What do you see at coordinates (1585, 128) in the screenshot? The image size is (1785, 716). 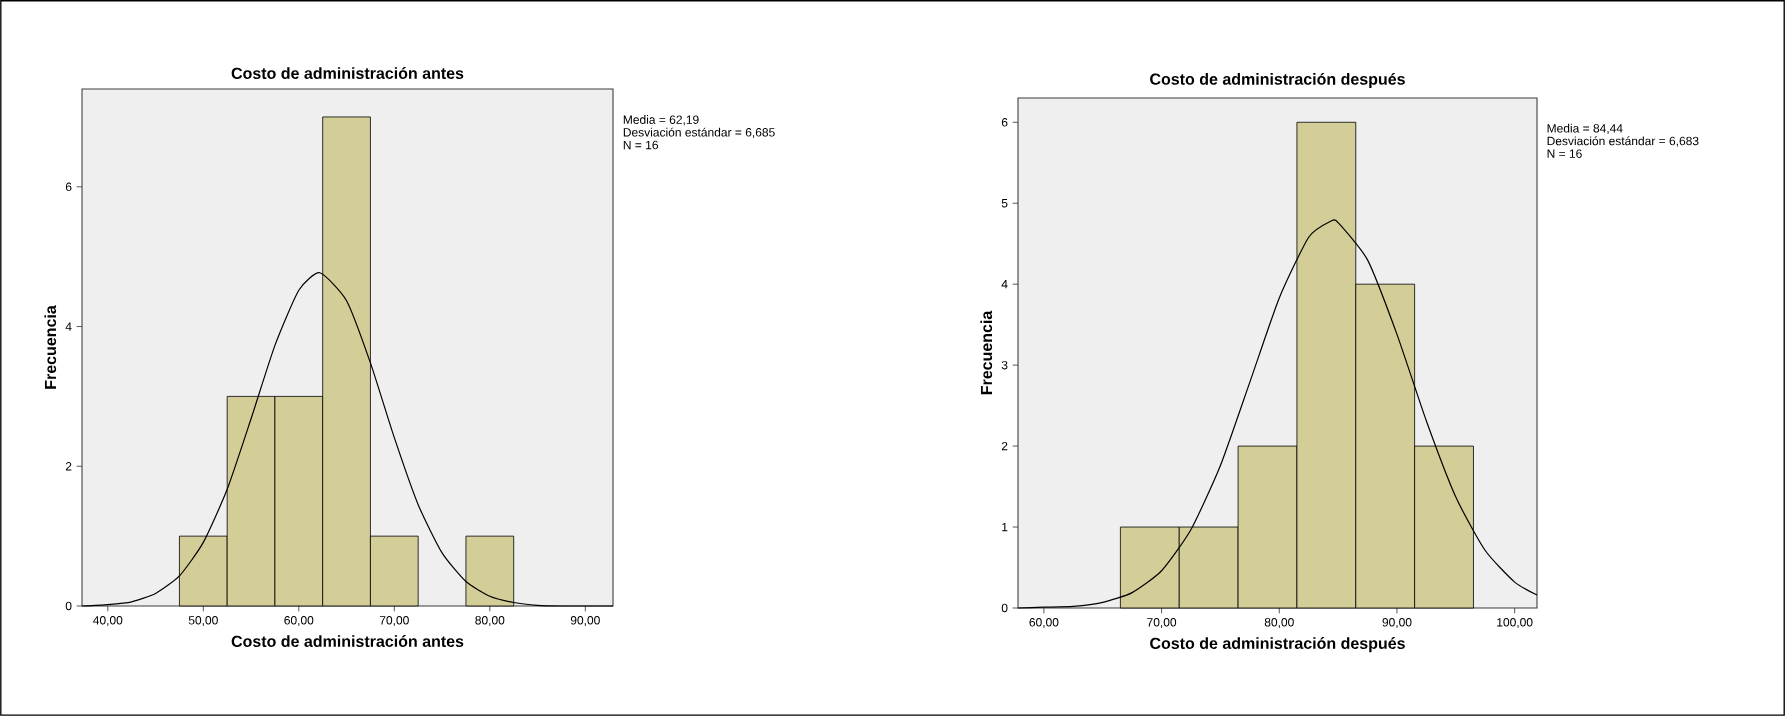 I see `text: Media = 84,44` at bounding box center [1585, 128].